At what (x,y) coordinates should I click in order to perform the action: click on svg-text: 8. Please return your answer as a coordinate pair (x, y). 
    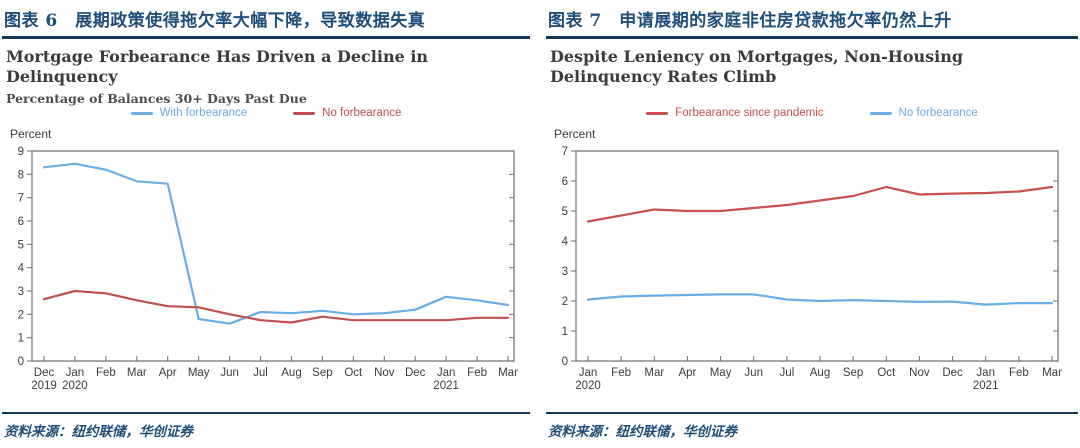
    Looking at the image, I should click on (21, 175).